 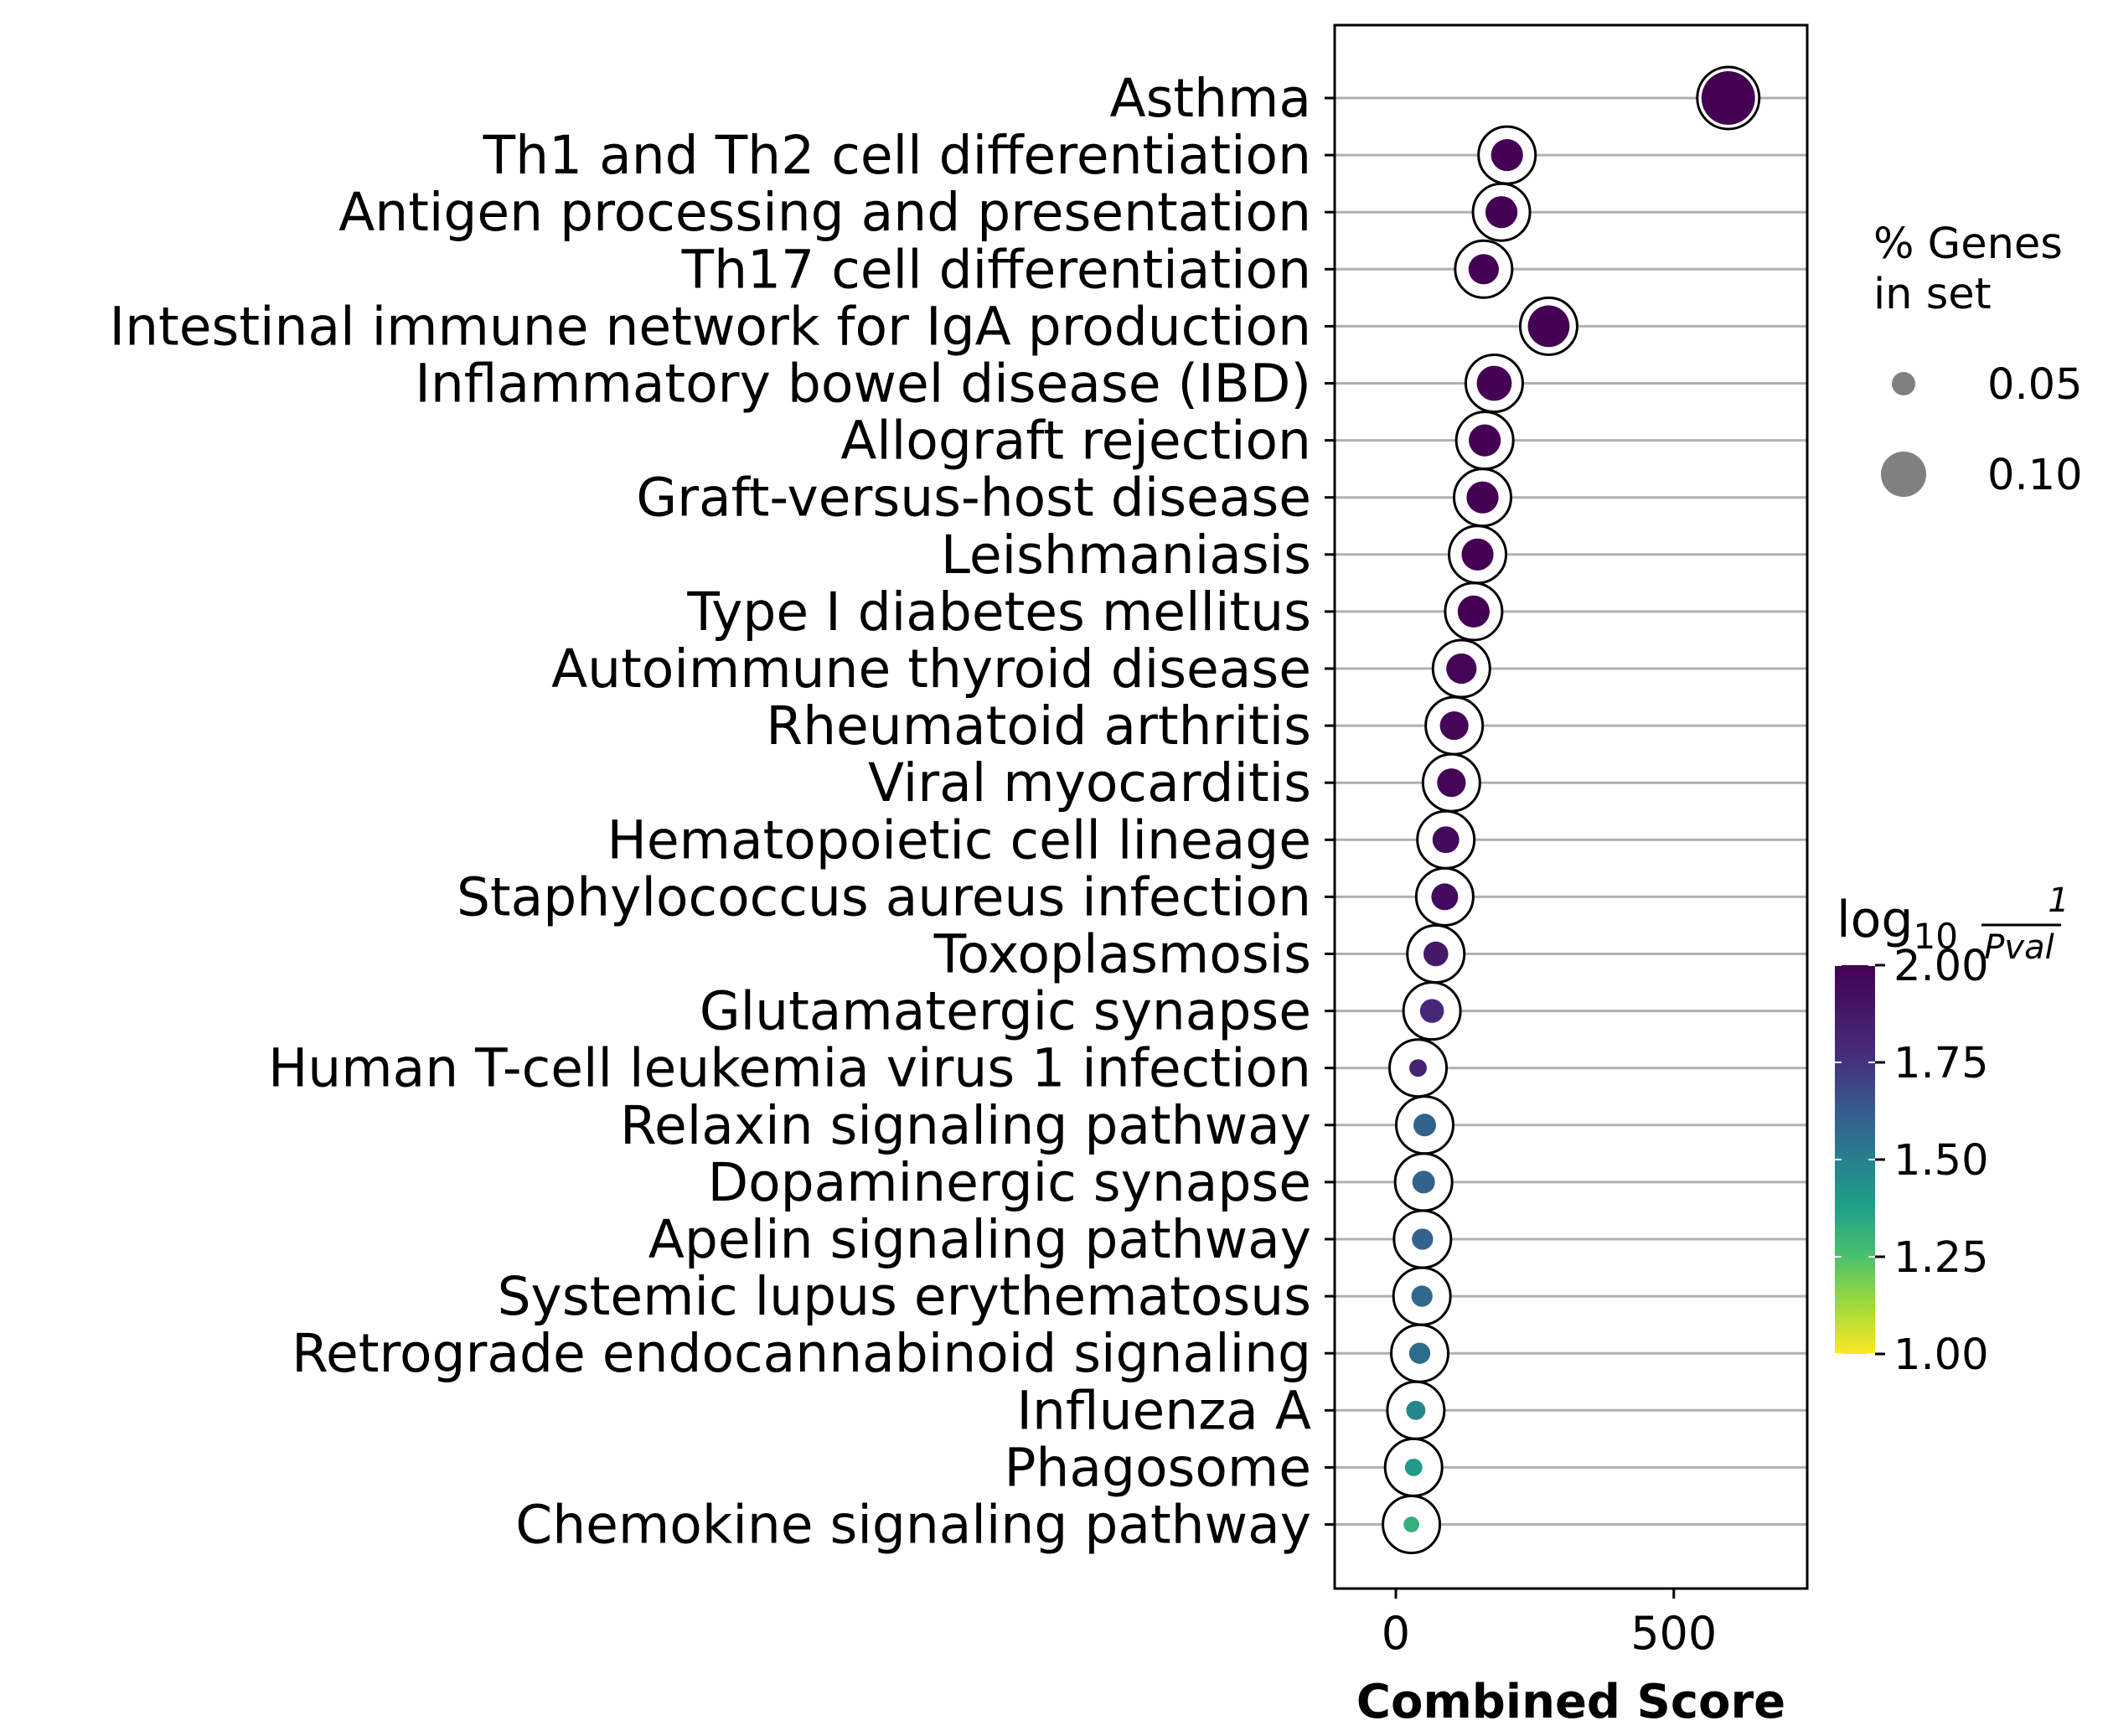 What do you see at coordinates (904, 1296) in the screenshot?
I see `y-tick-label: Systemic lupus erythematosus` at bounding box center [904, 1296].